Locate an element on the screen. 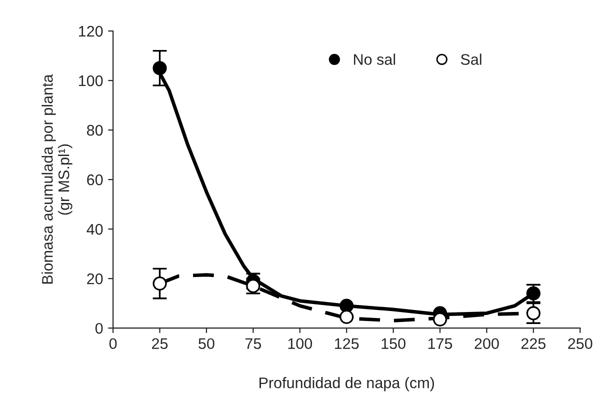  x-tick-label: 50 is located at coordinates (206, 344).